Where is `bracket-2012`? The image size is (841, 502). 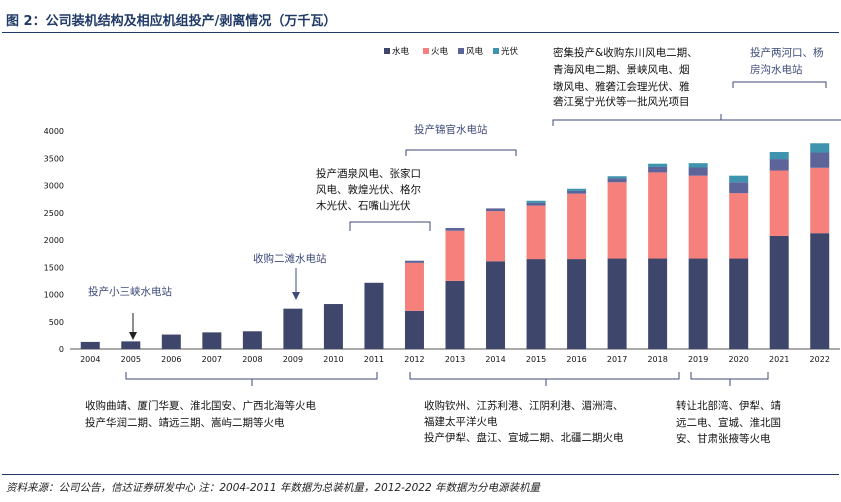
bracket-2012 is located at coordinates (390, 226).